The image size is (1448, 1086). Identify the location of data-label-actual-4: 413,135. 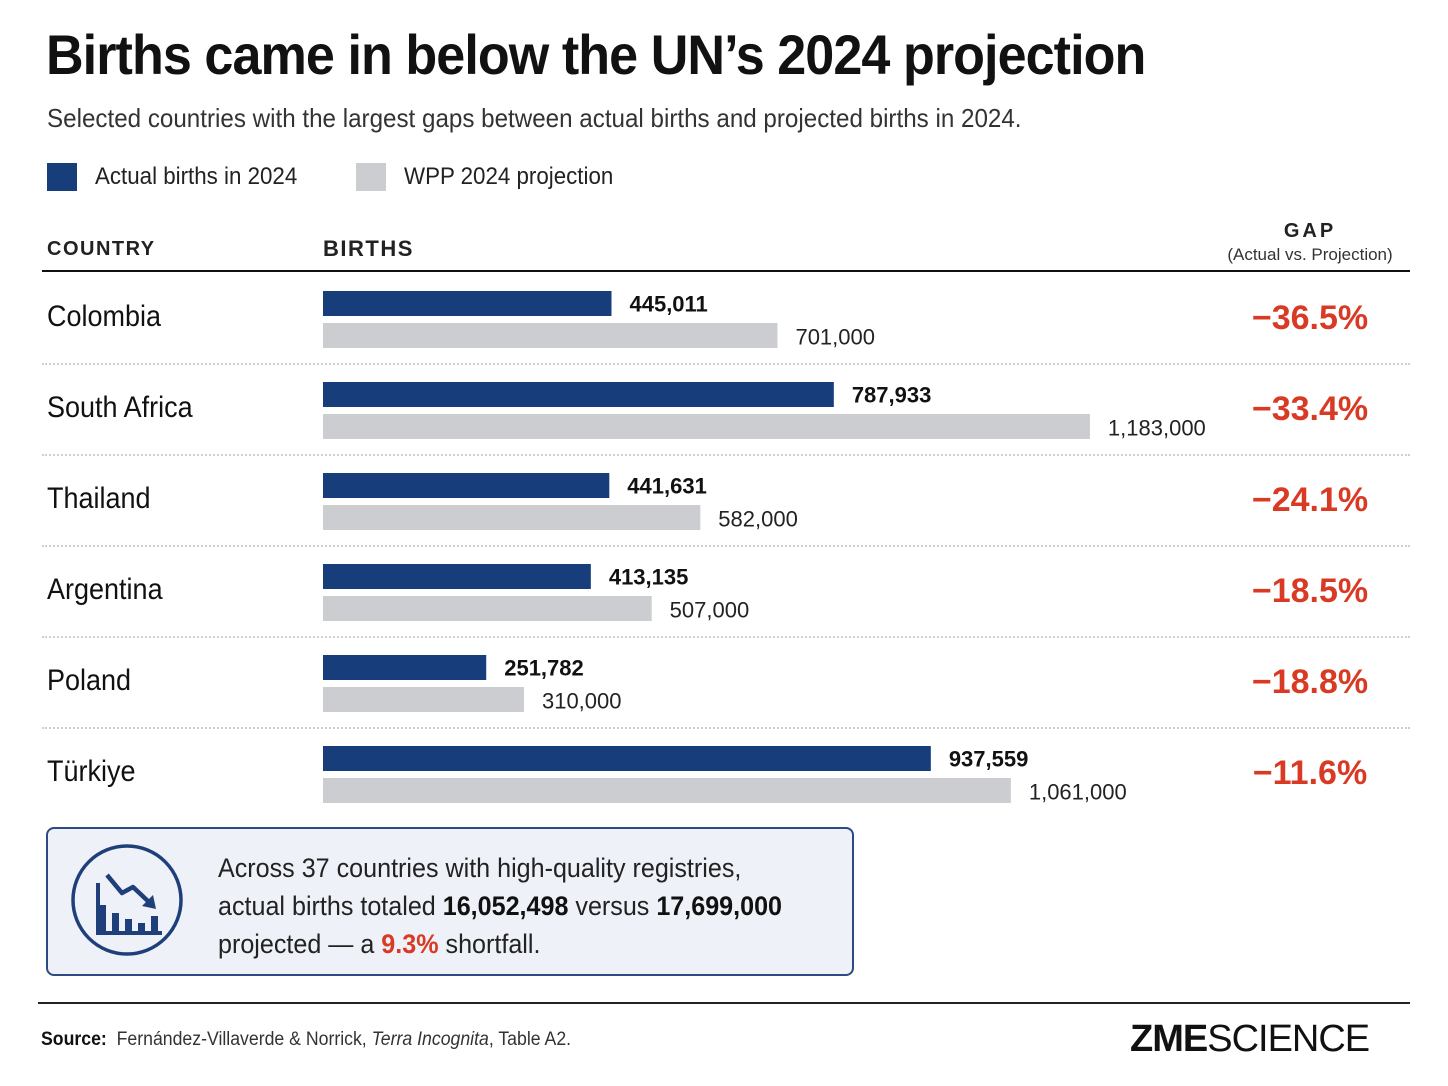
(649, 577).